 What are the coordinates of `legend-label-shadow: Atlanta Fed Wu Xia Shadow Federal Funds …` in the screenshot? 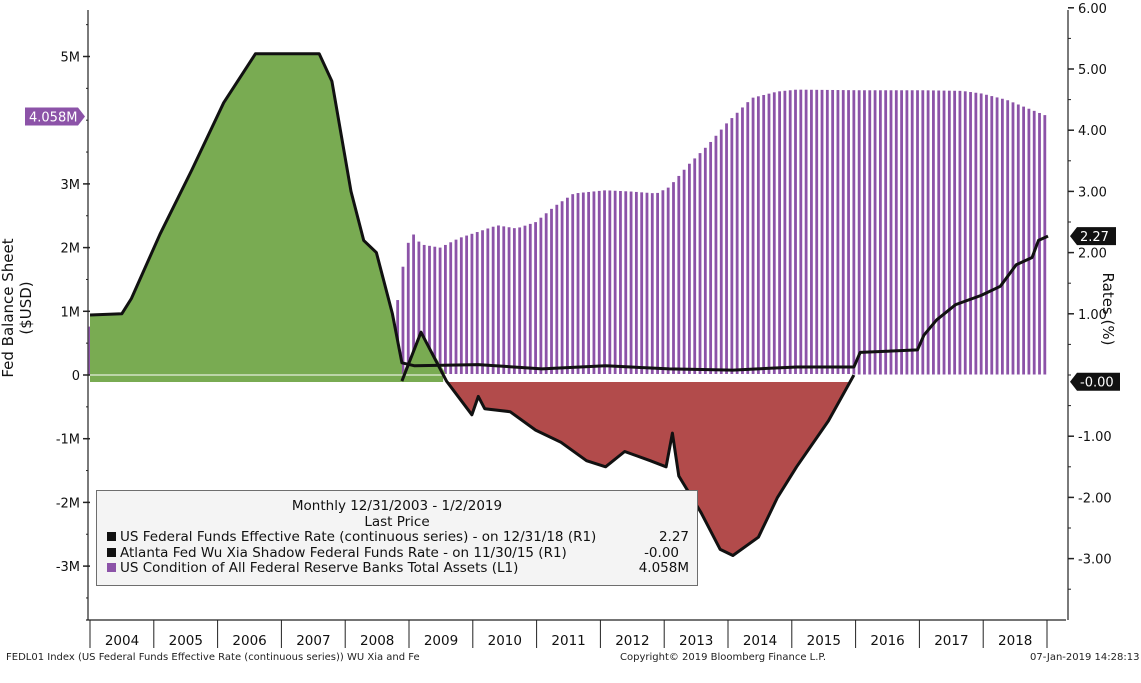 It's located at (343, 552).